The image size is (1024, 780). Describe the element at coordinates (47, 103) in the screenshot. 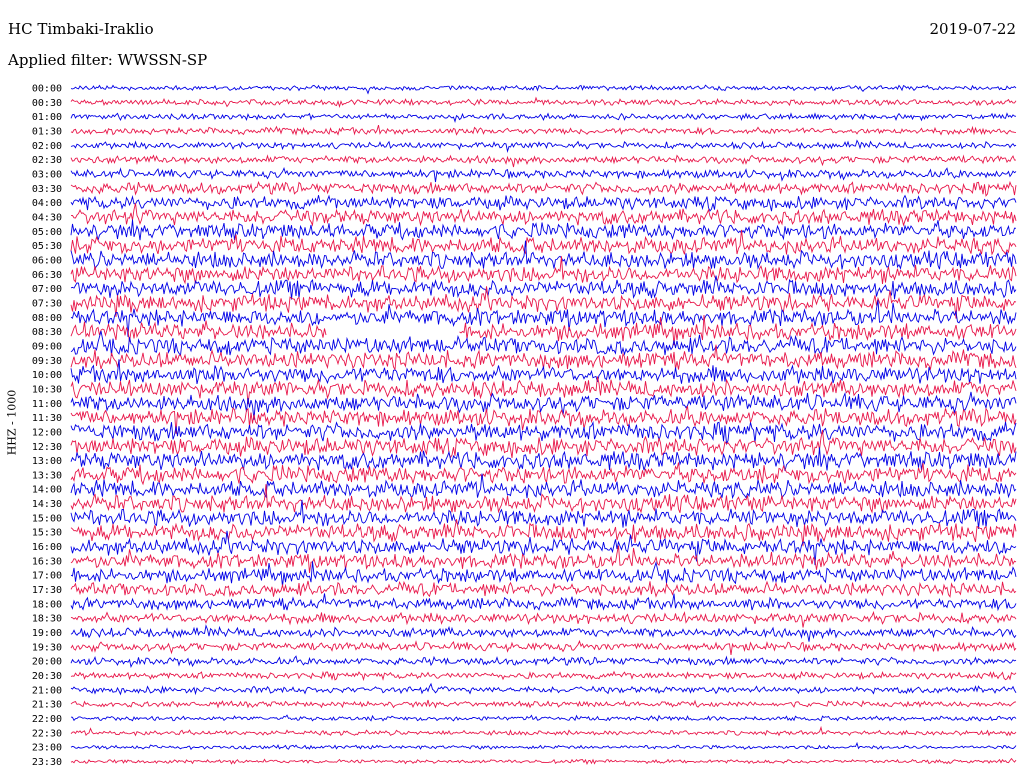

I see `row-time-label: 00:30` at that location.